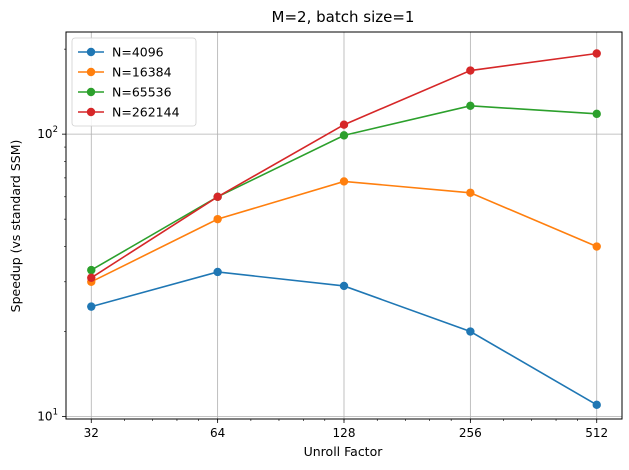 The width and height of the screenshot is (629, 470). I want to click on y-tick-label: 10², so click(47, 133).